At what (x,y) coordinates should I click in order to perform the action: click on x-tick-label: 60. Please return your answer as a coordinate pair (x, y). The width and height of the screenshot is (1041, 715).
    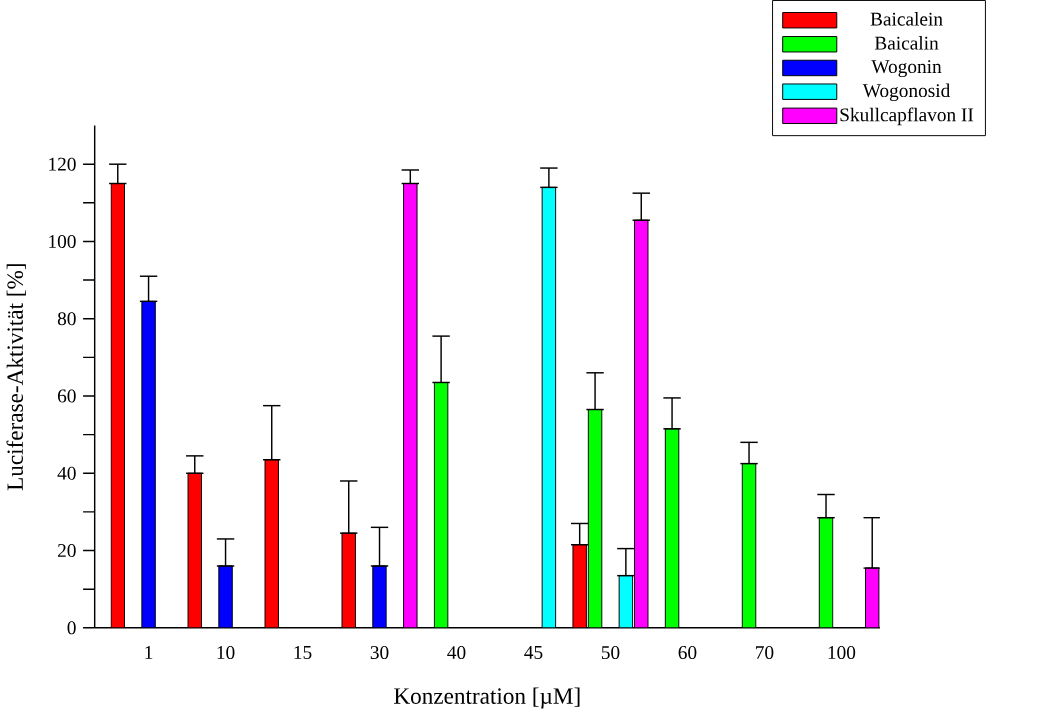
    Looking at the image, I should click on (687, 653).